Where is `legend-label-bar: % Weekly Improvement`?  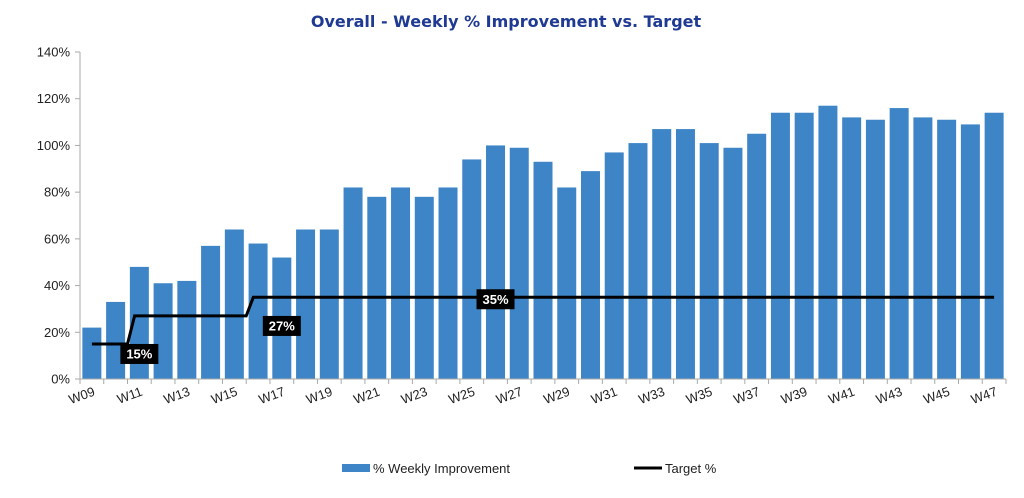
legend-label-bar: % Weekly Improvement is located at coordinates (441, 468).